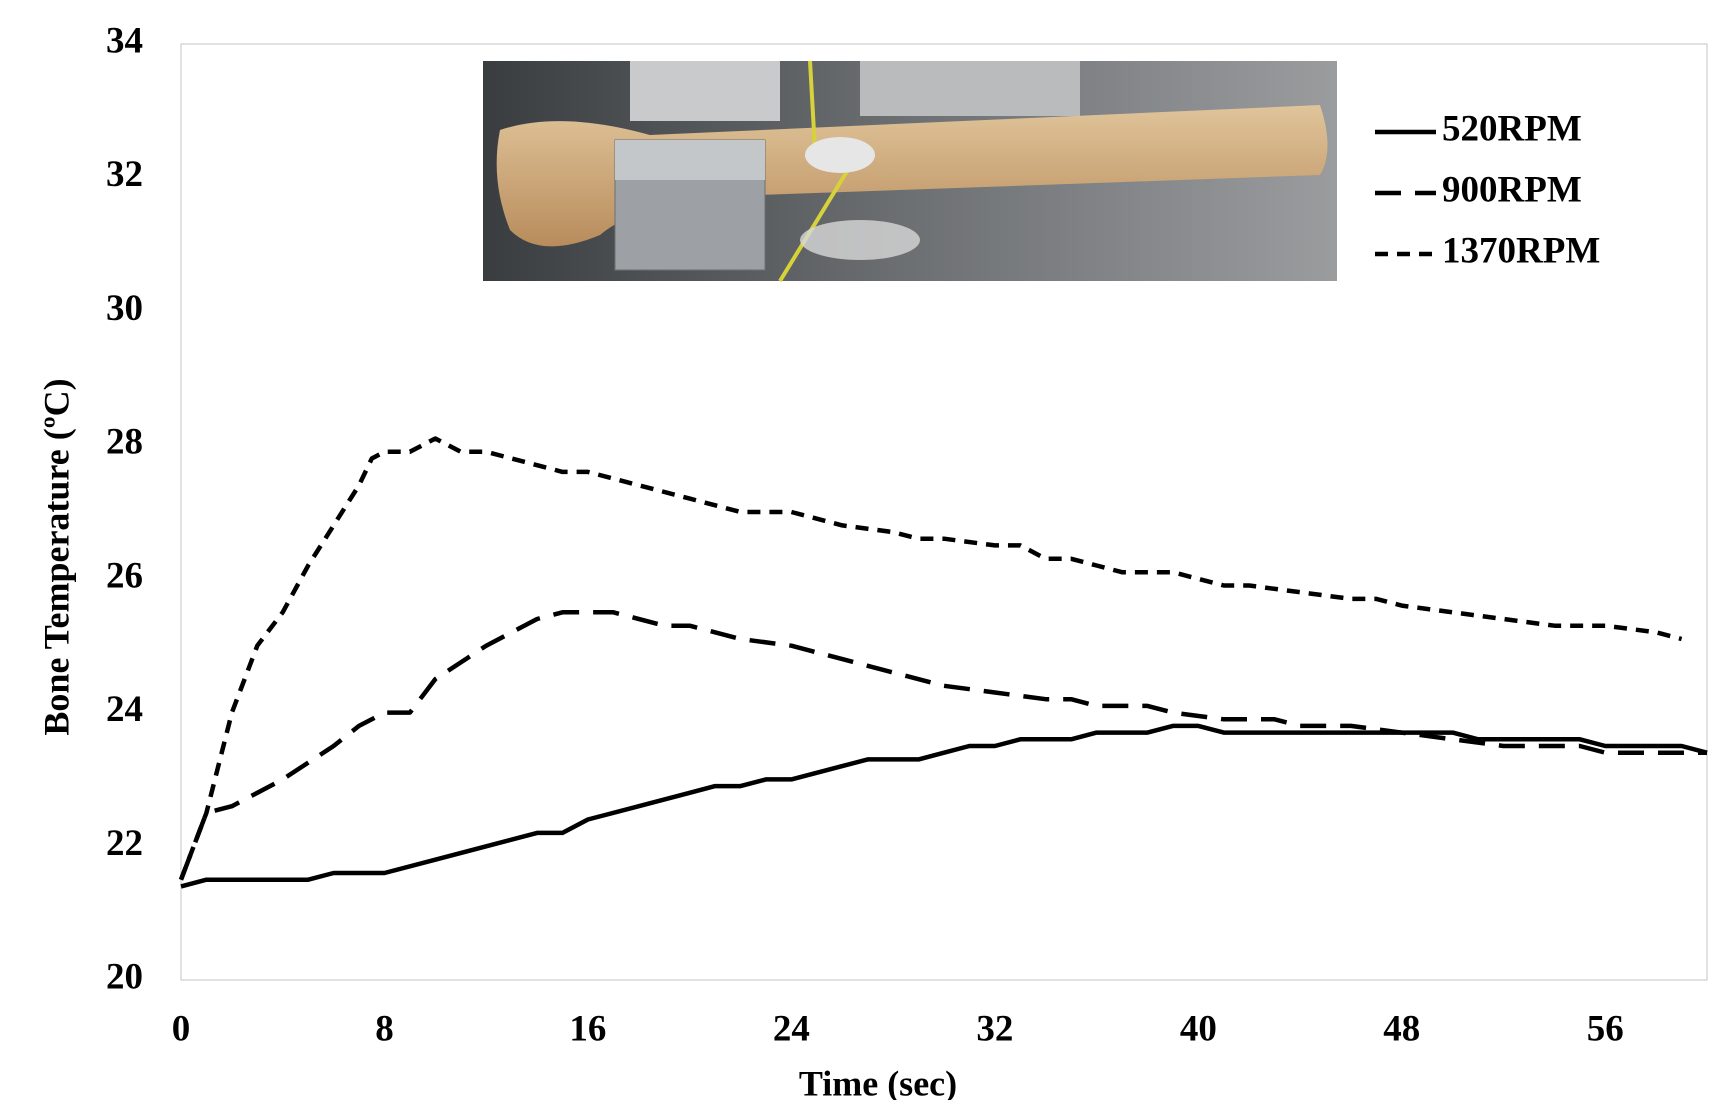 This screenshot has height=1105, width=1713. I want to click on y-tick-label: 20, so click(124, 976).